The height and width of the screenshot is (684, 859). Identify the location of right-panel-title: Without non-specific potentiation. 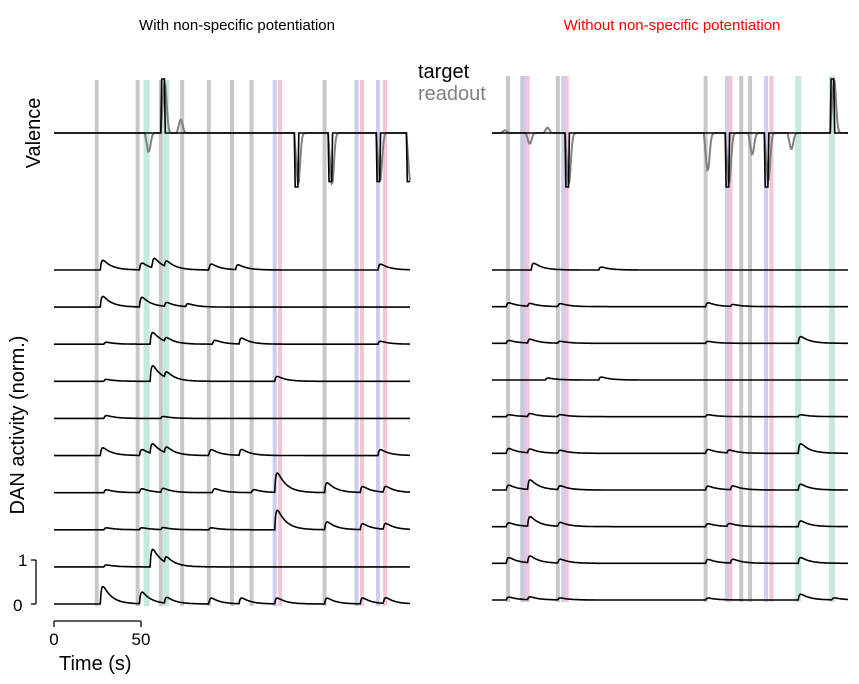
(672, 25).